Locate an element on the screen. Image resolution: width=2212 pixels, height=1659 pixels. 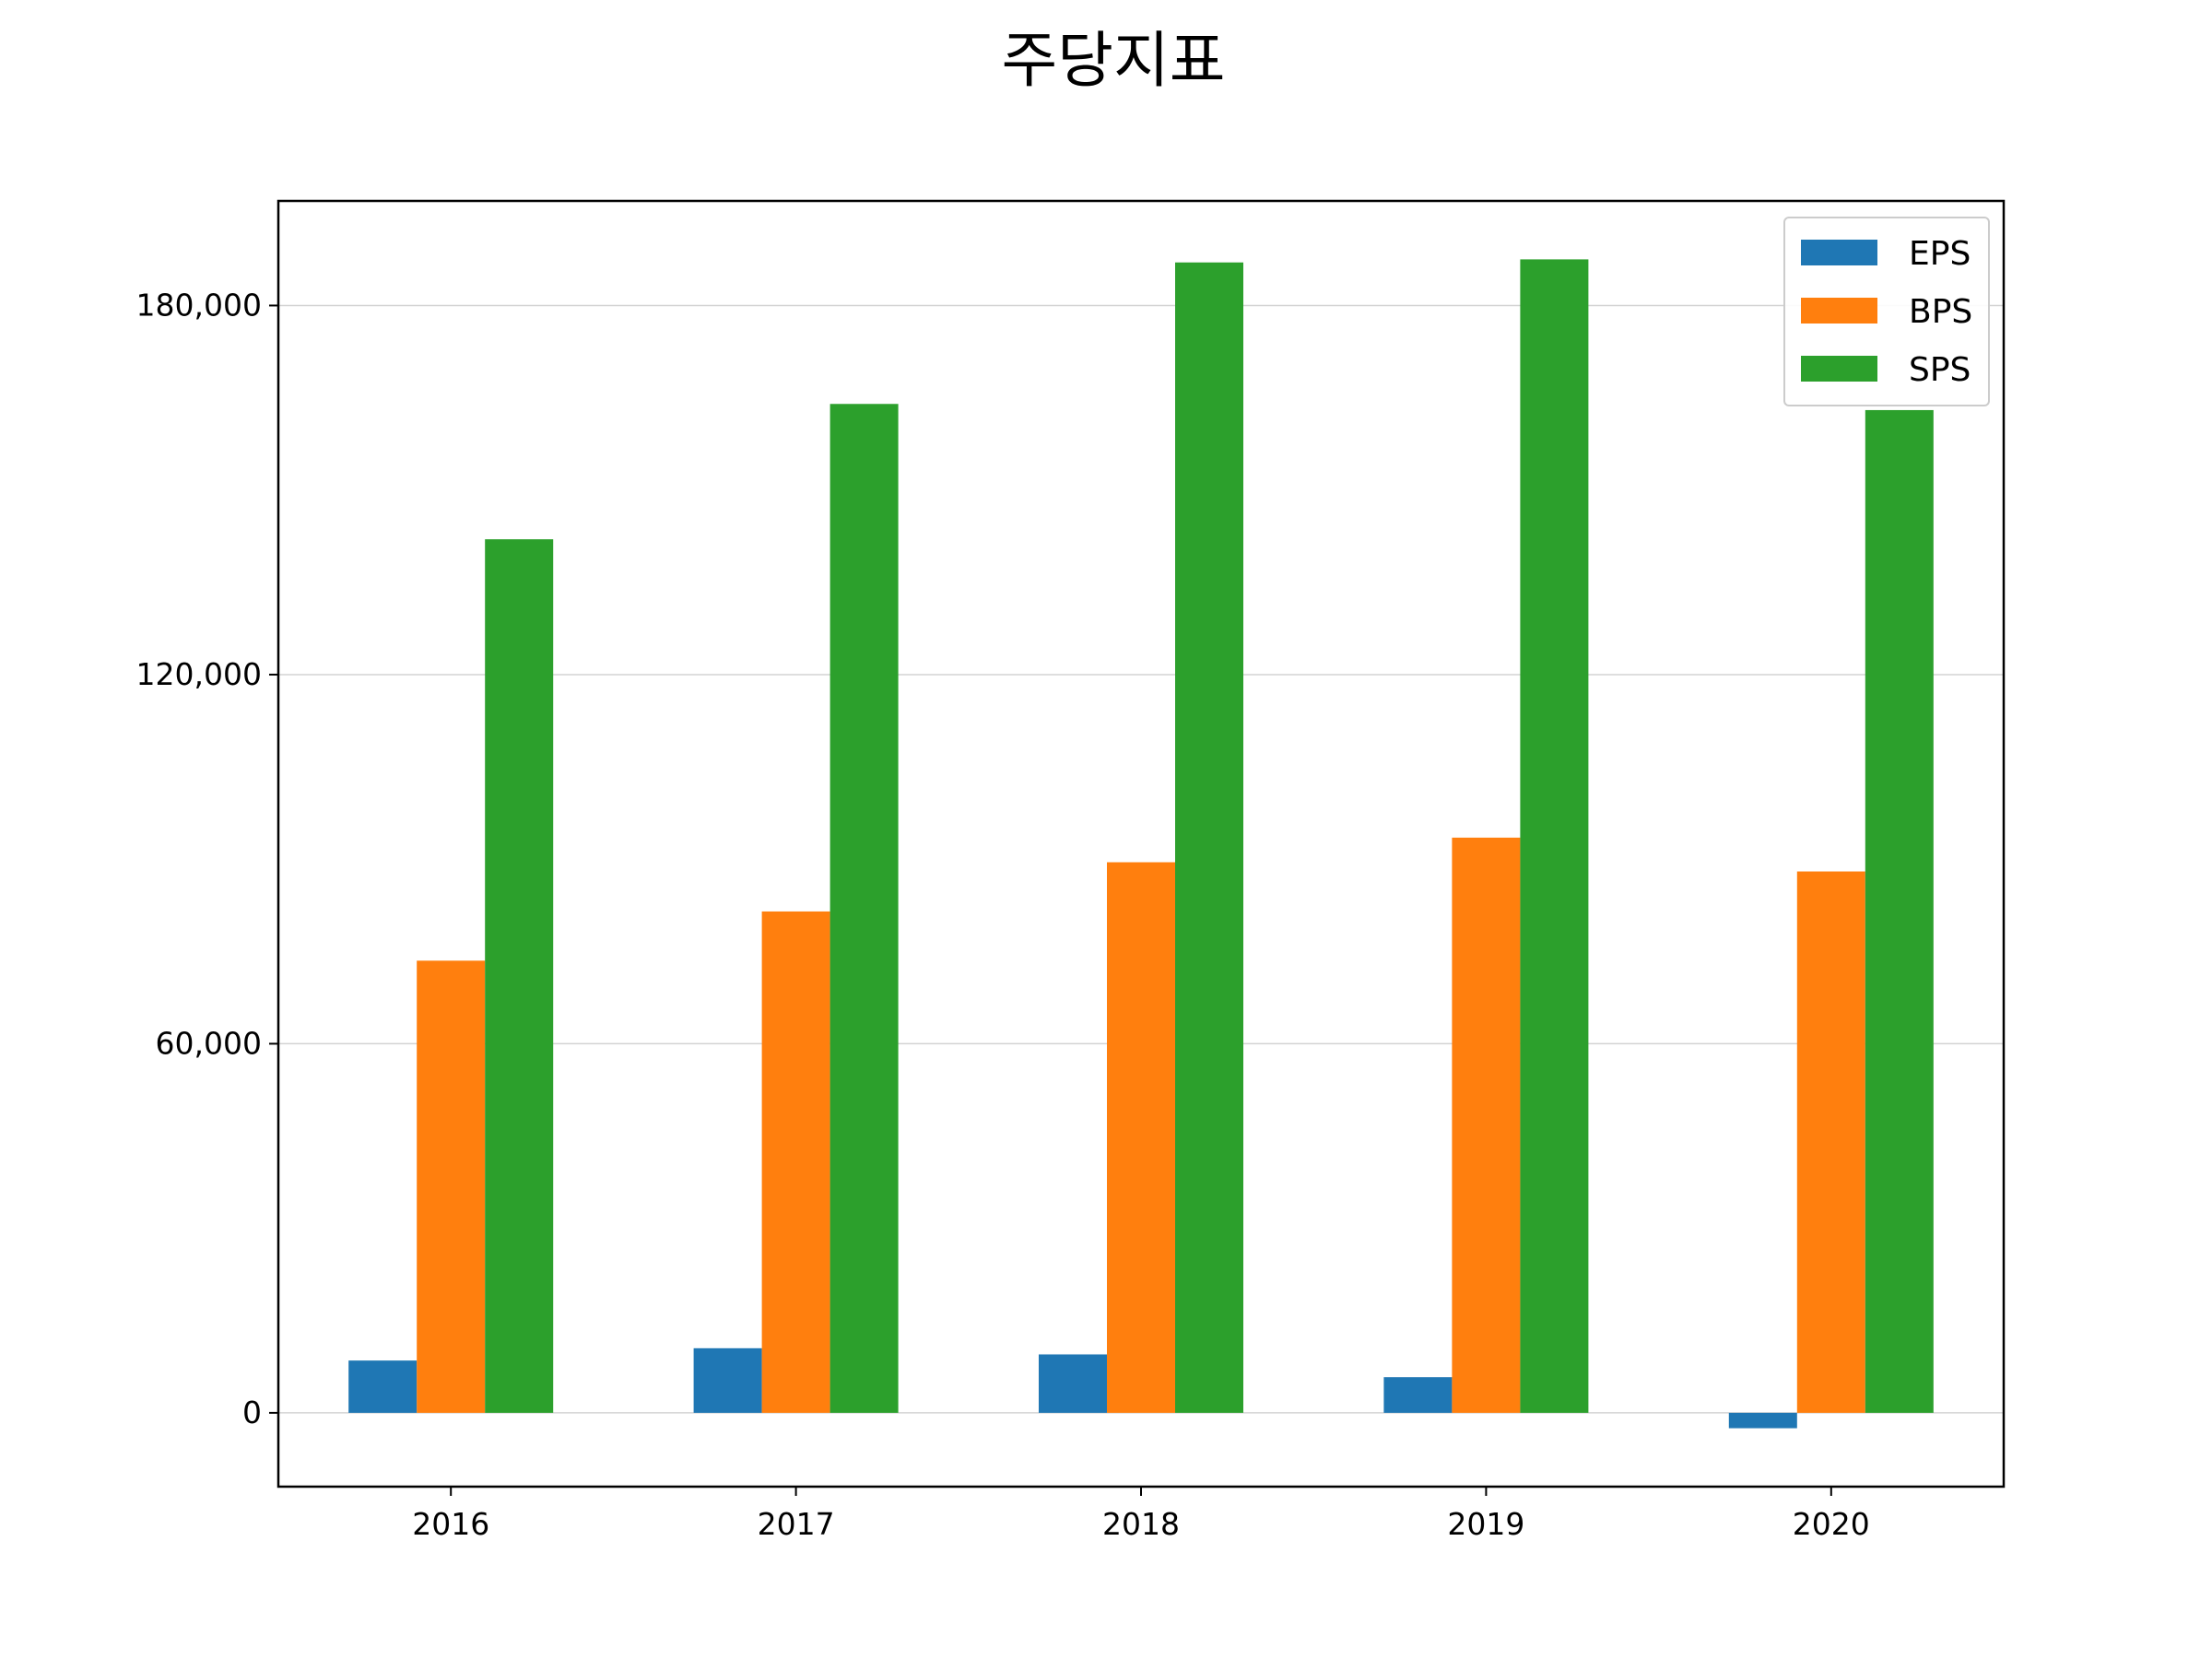
bar-sps-2019 is located at coordinates (1554, 836).